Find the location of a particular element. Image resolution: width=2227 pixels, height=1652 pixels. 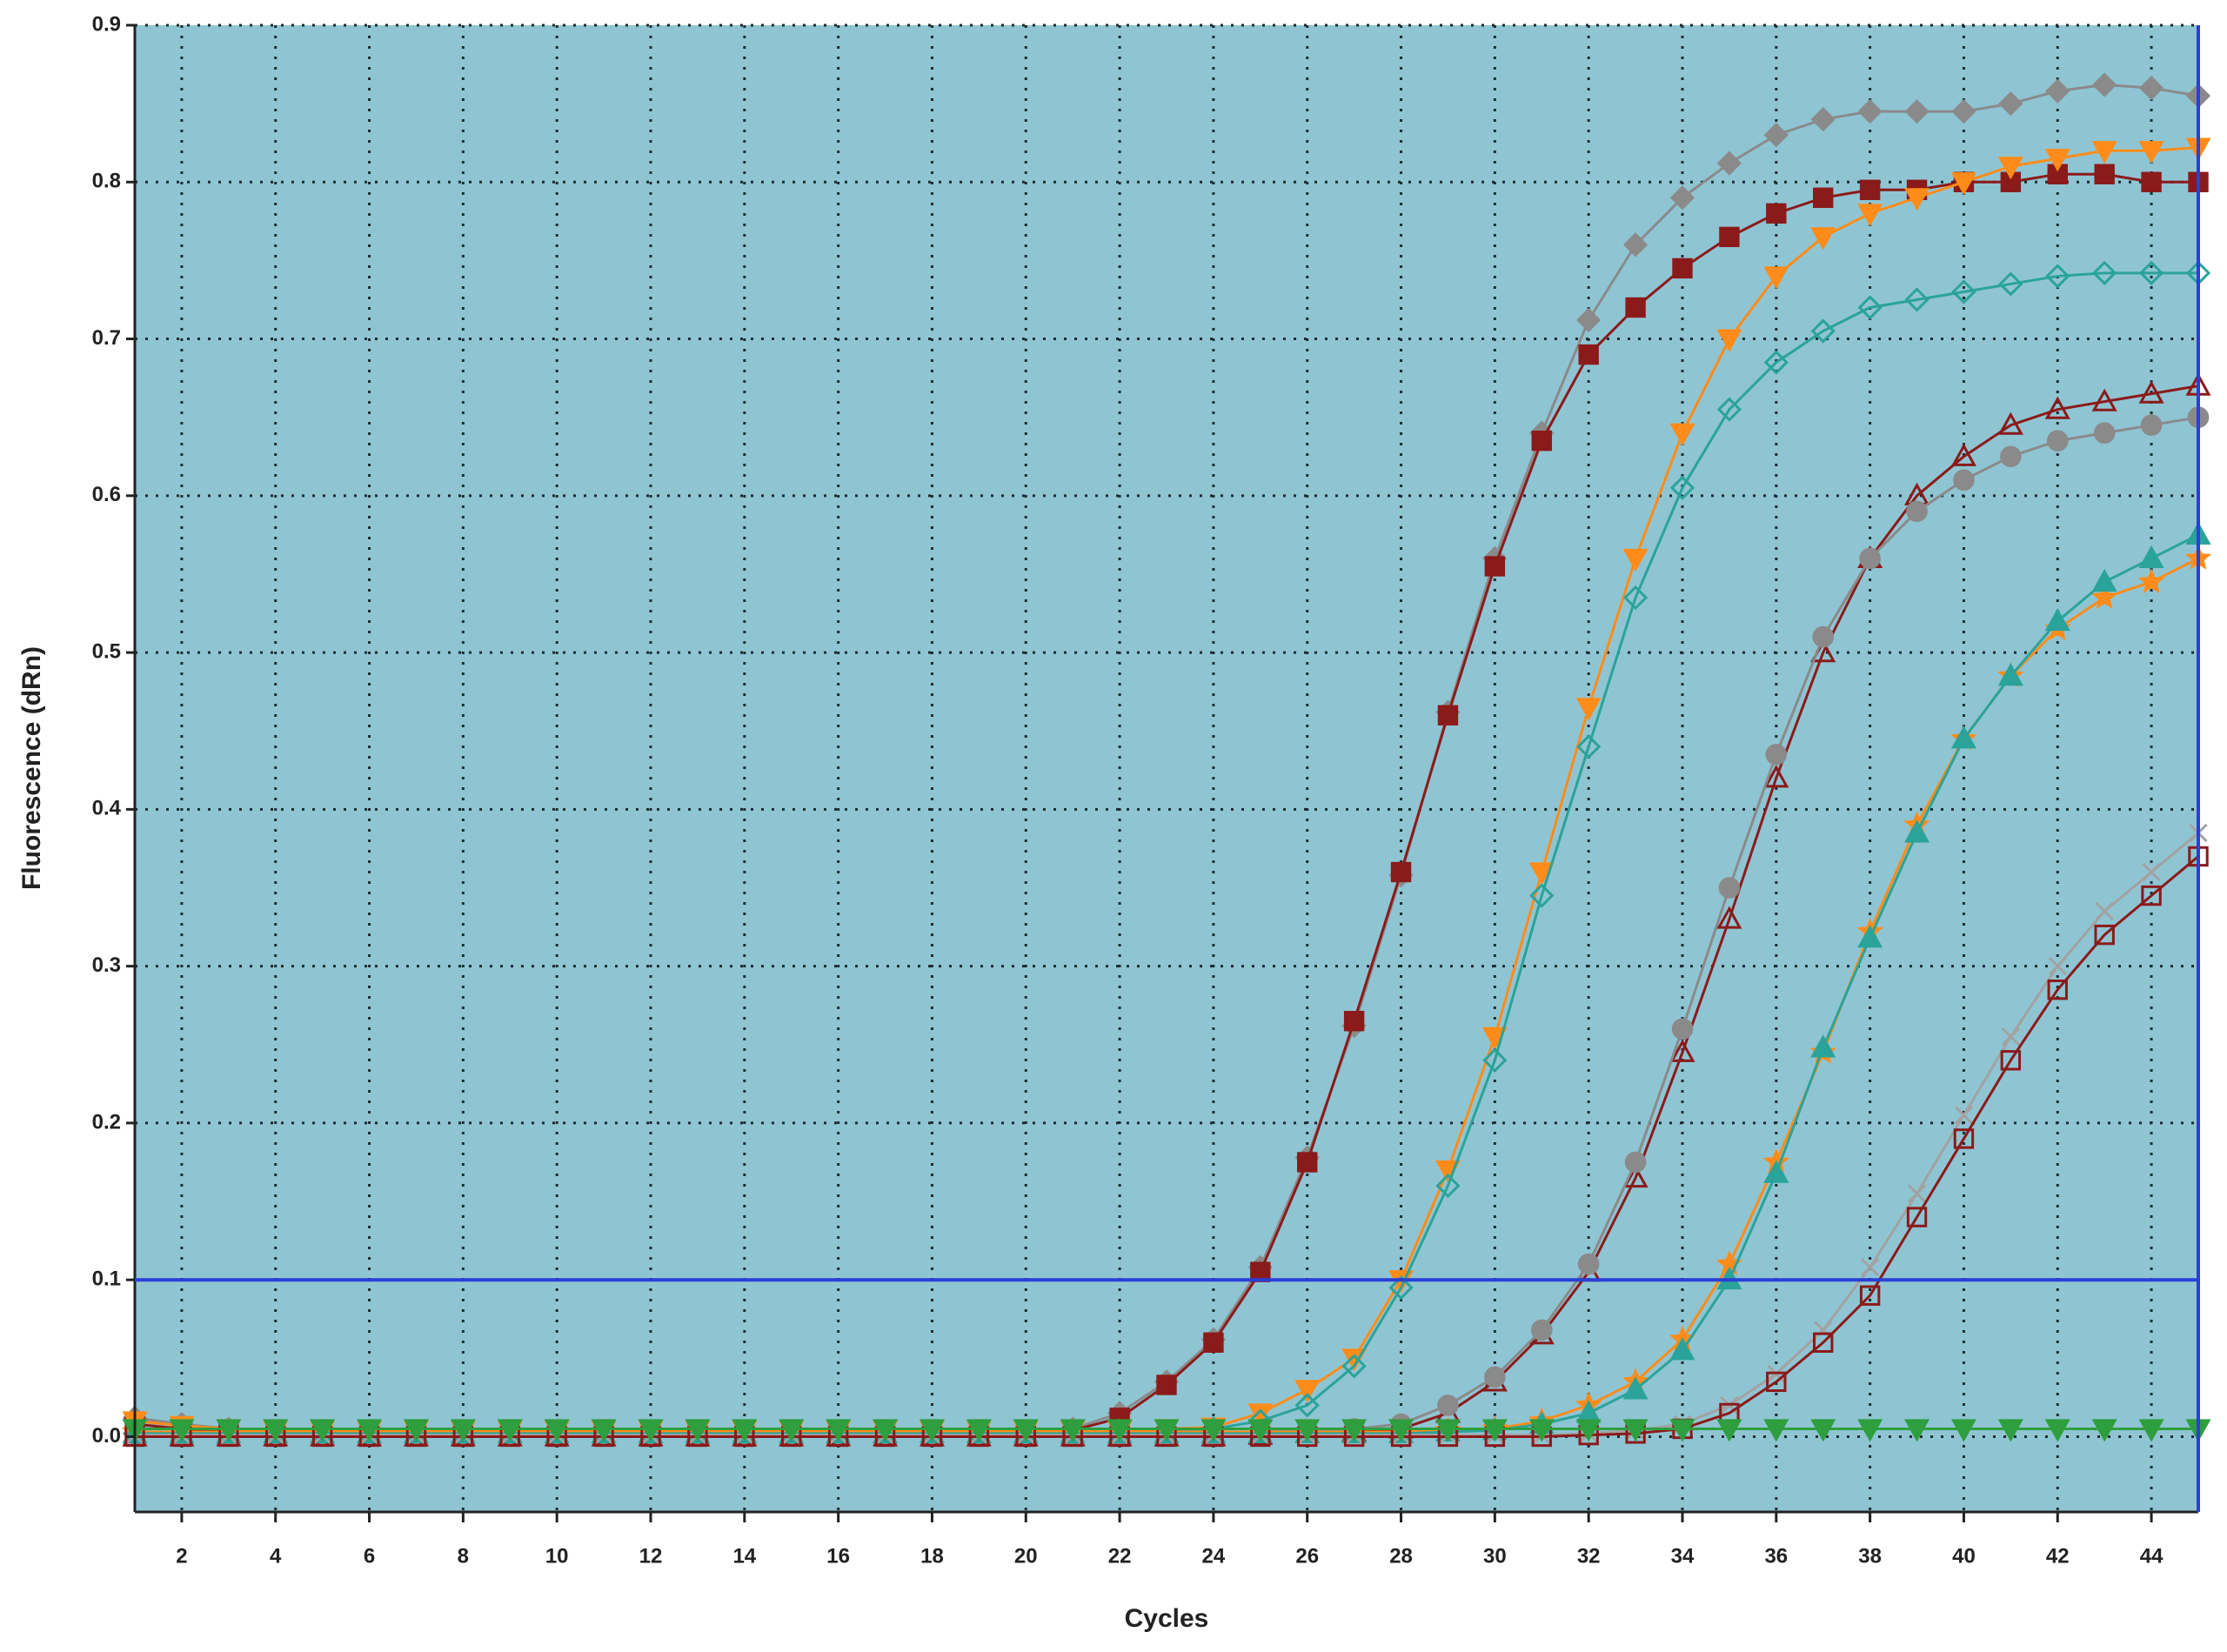

x-tick-label: 42 is located at coordinates (2058, 1556).